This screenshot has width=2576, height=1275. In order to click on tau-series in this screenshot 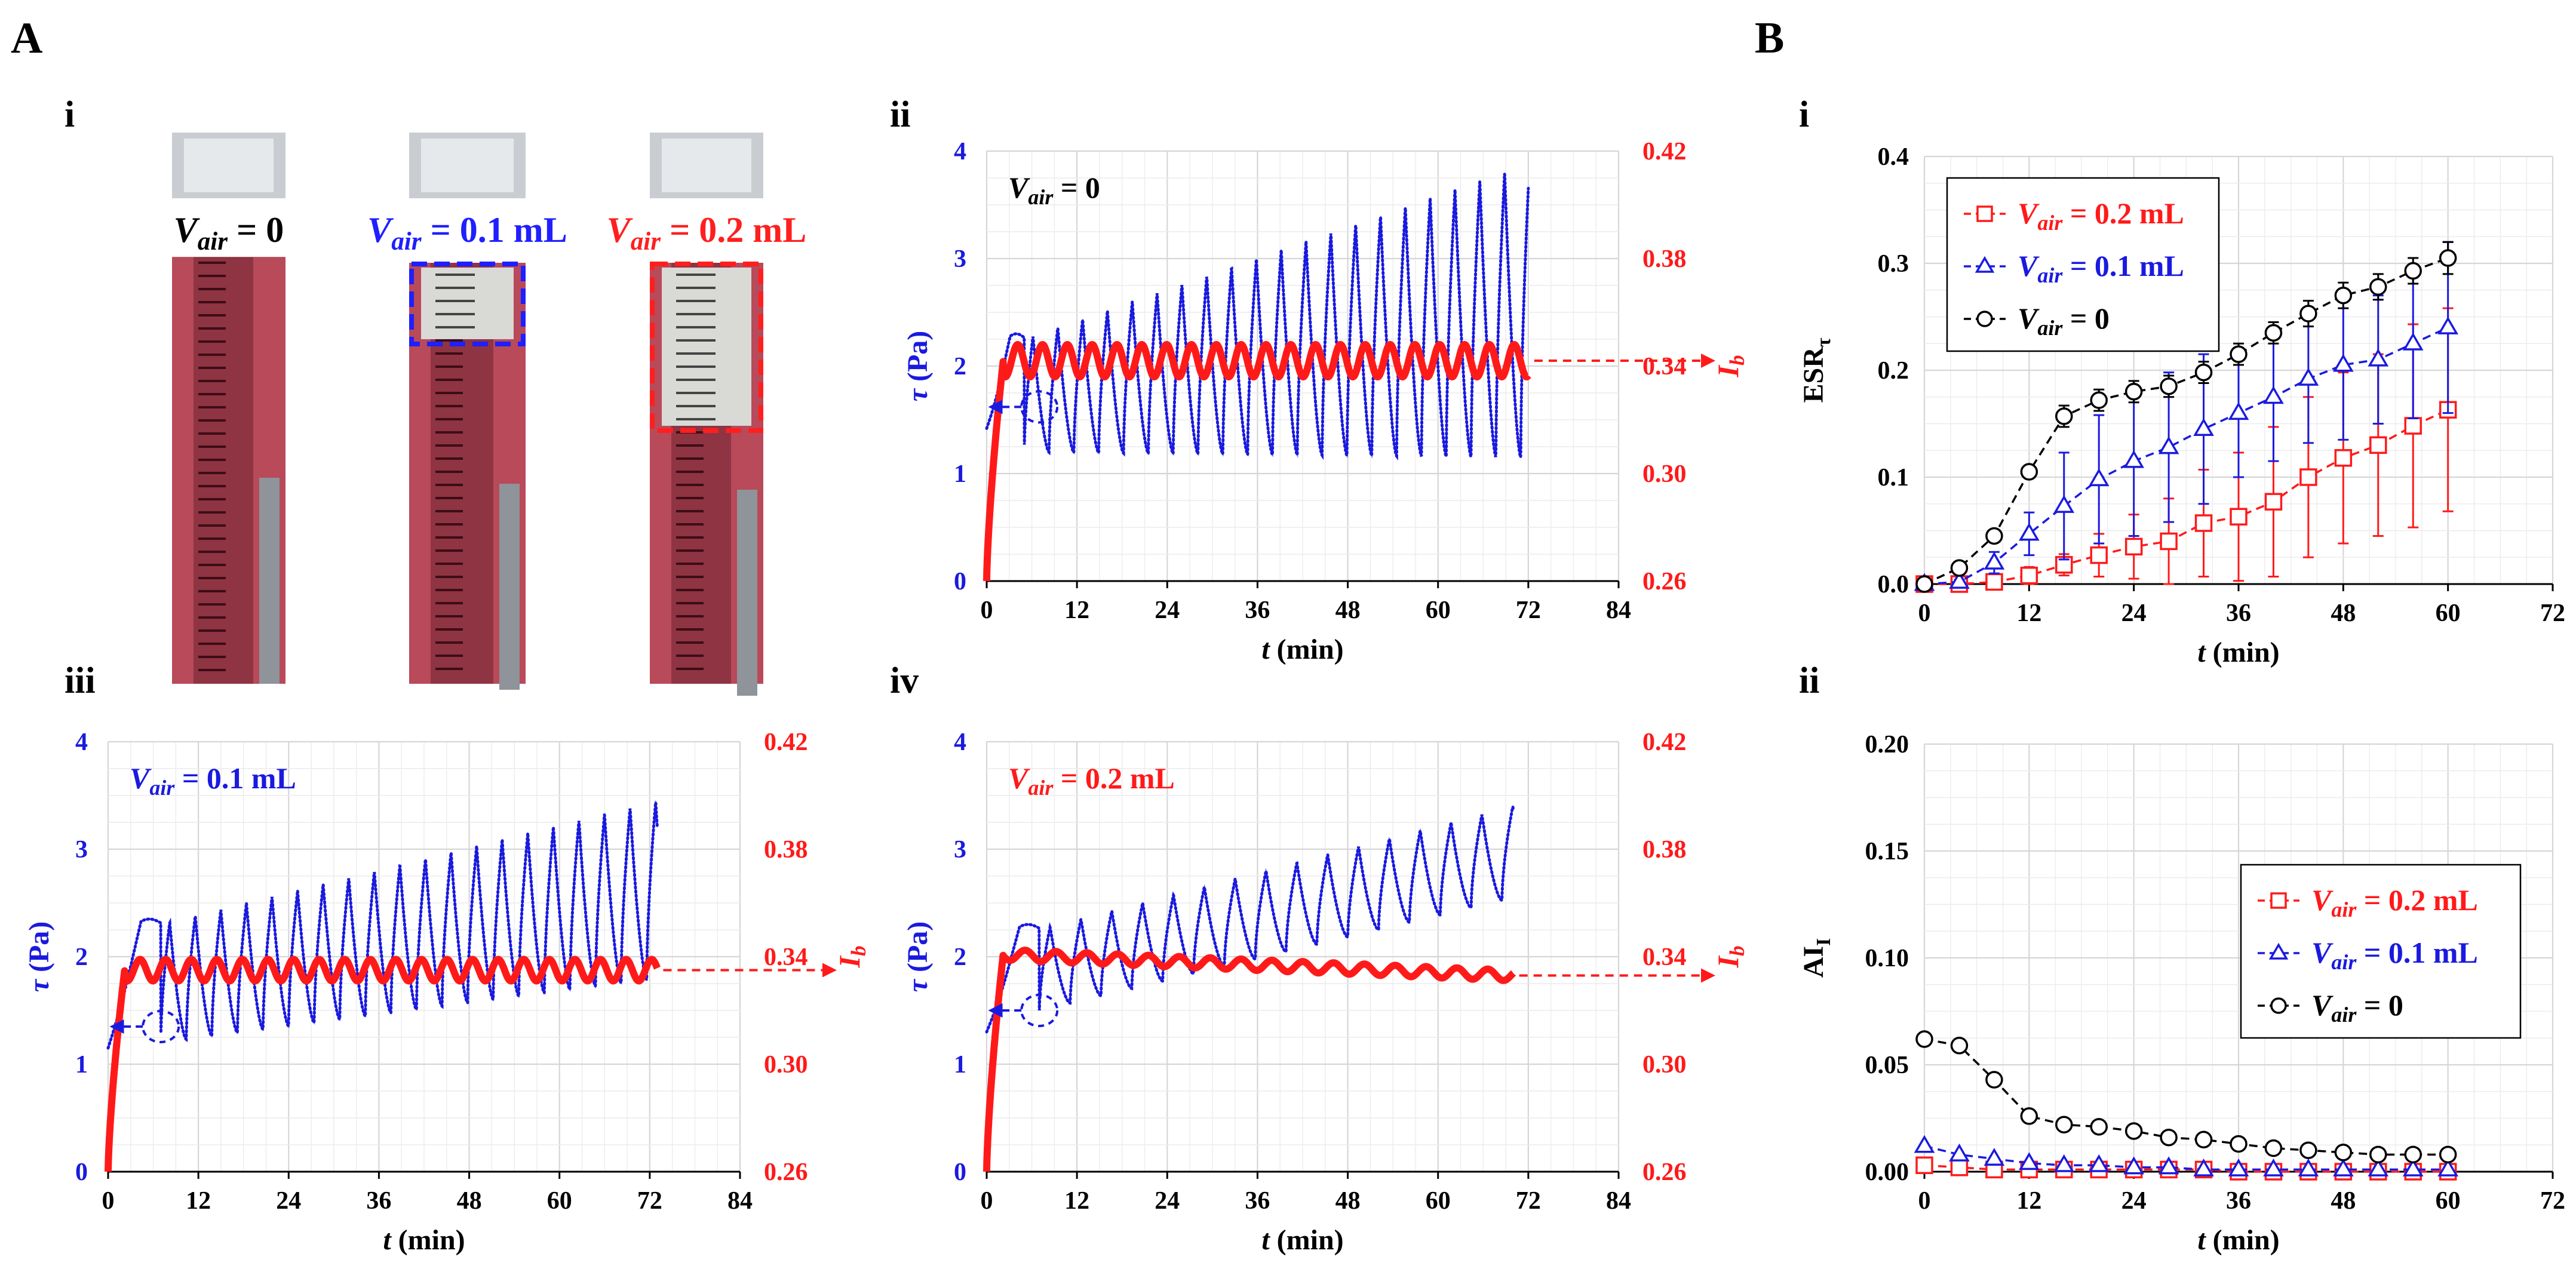, I will do `click(382, 924)`.